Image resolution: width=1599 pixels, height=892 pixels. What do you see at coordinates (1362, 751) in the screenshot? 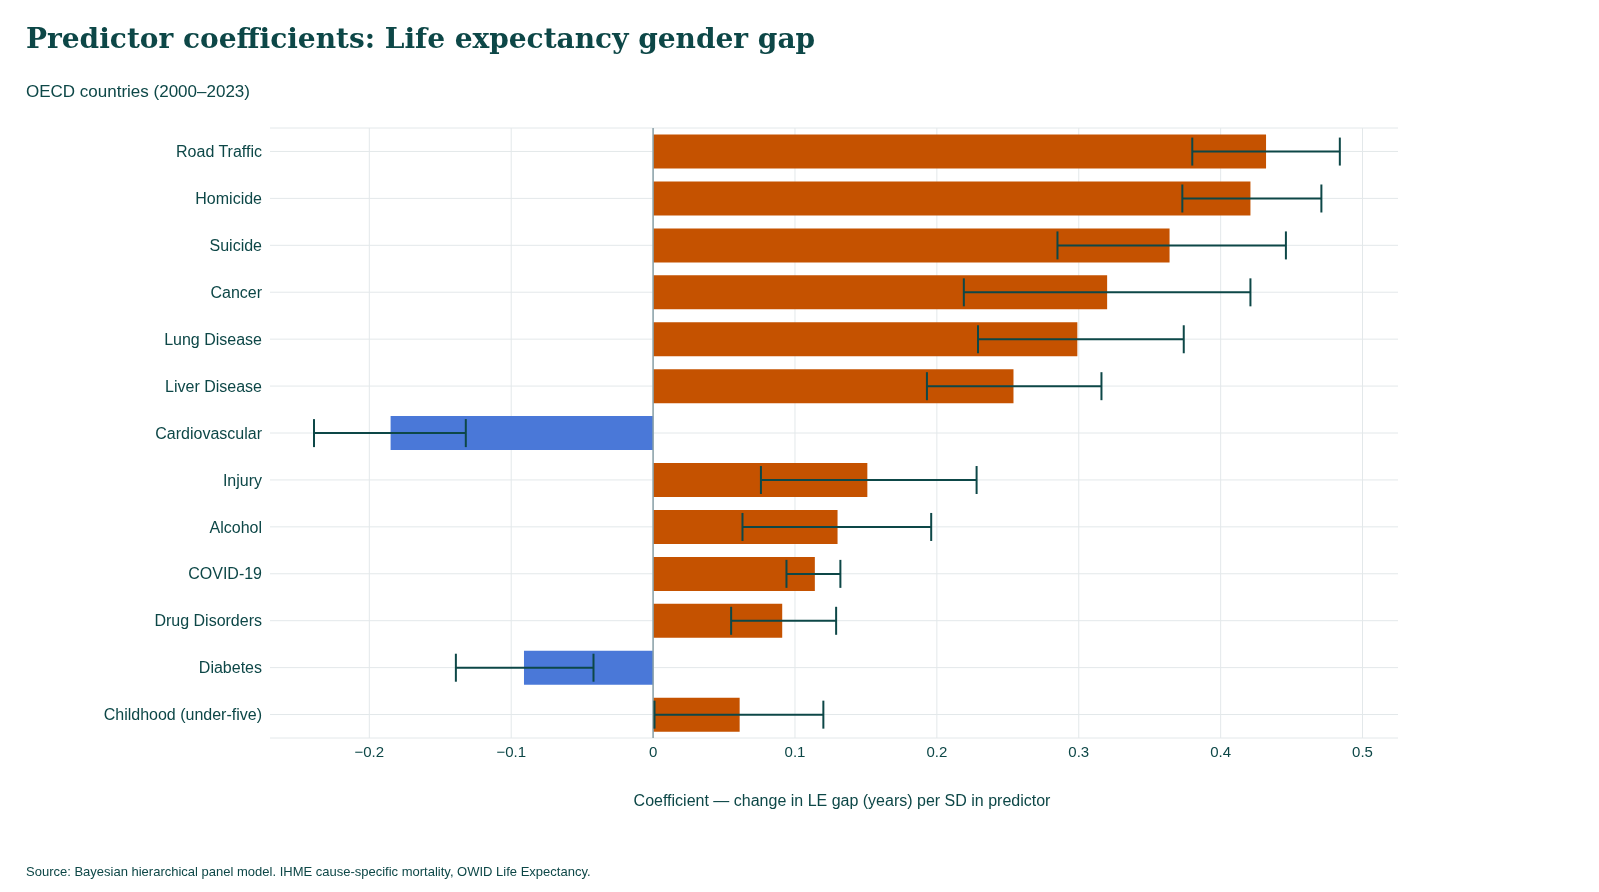
I see `x-tick-label: 0.5` at bounding box center [1362, 751].